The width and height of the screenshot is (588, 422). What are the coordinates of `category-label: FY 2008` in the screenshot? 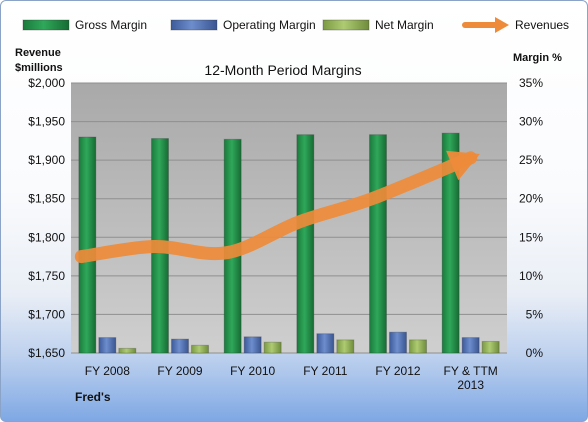 It's located at (107, 371).